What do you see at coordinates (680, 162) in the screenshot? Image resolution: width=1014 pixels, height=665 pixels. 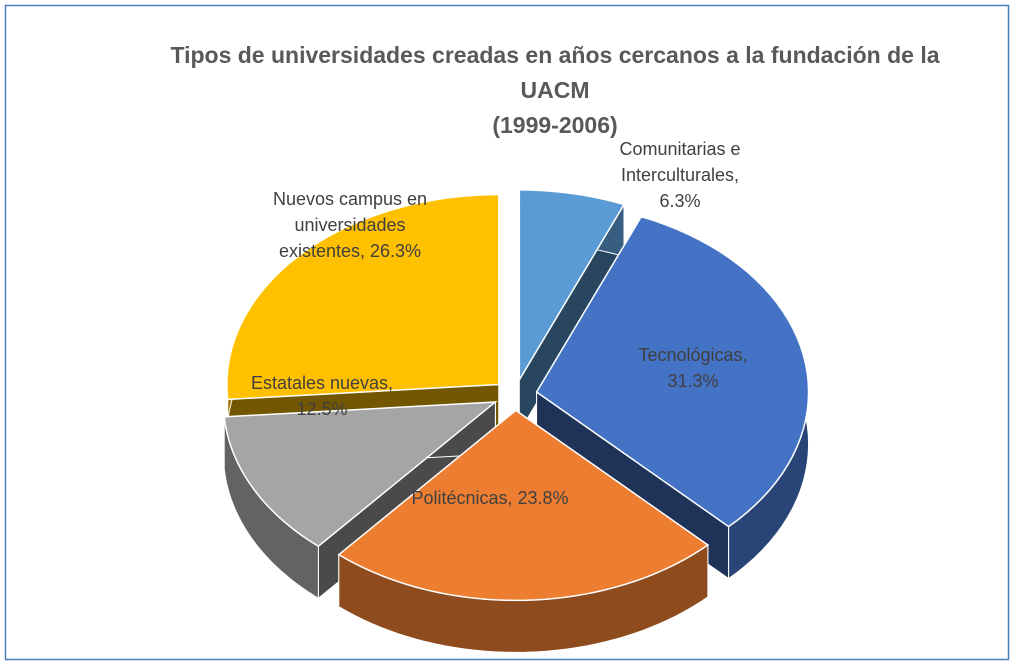 I see `category-label: Comunitarias e Interculturales,` at bounding box center [680, 162].